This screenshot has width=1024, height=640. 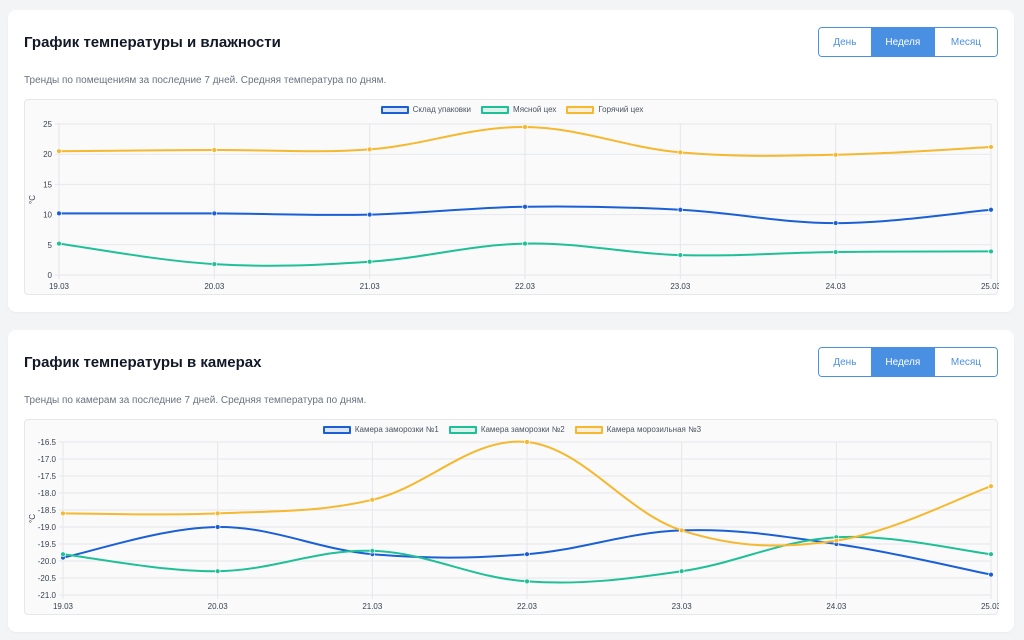 I want to click on y-tick-label: -20.0, so click(x=47, y=561).